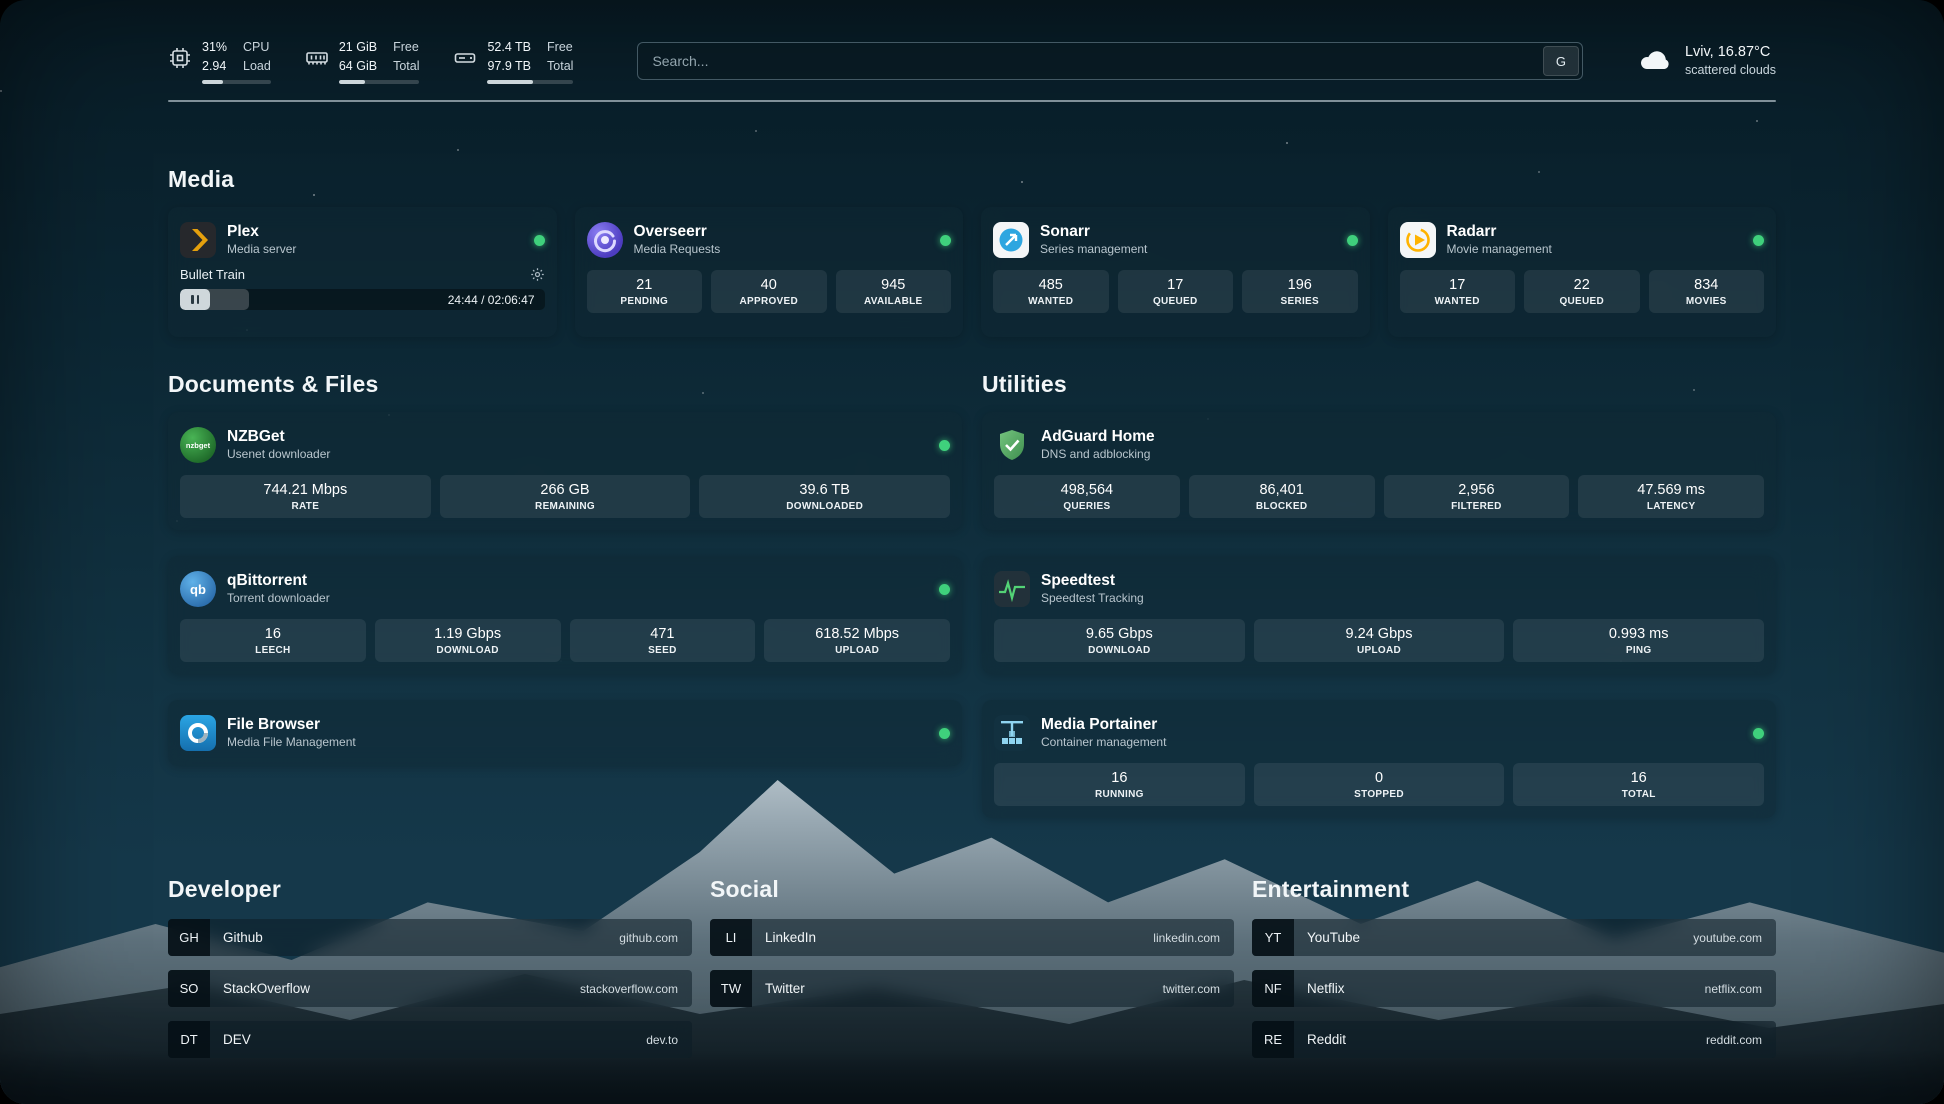 The width and height of the screenshot is (1944, 1104). Describe the element at coordinates (1706, 61) in the screenshot. I see `weather-widget: Lviv, 16.87°C scattered clouds` at that location.